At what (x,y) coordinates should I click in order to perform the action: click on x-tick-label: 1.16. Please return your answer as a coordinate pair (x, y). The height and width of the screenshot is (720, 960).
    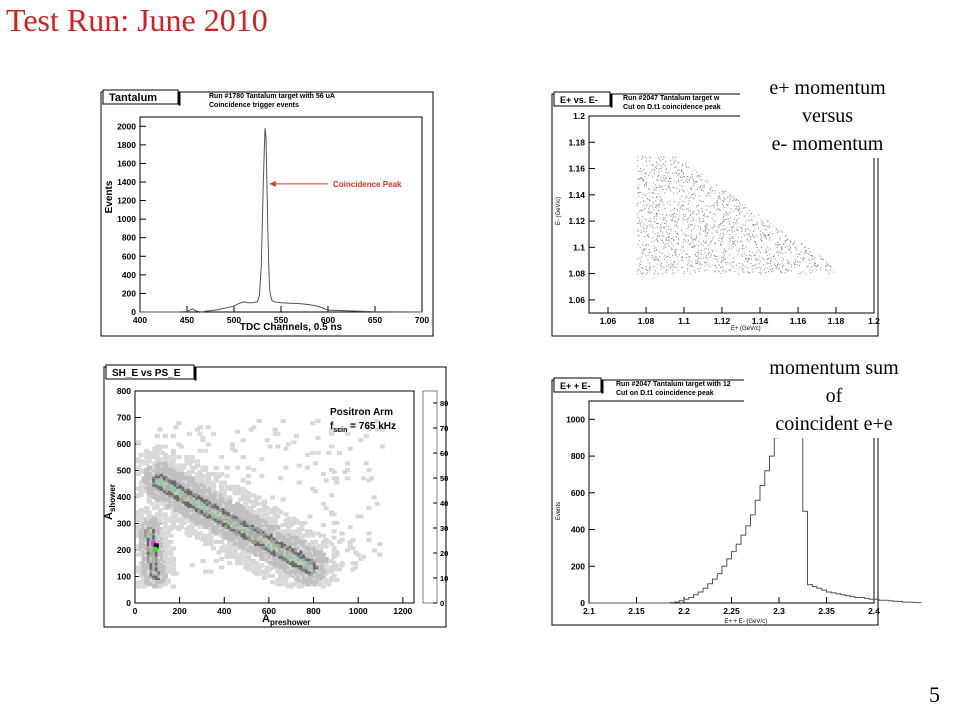
    Looking at the image, I should click on (798, 321).